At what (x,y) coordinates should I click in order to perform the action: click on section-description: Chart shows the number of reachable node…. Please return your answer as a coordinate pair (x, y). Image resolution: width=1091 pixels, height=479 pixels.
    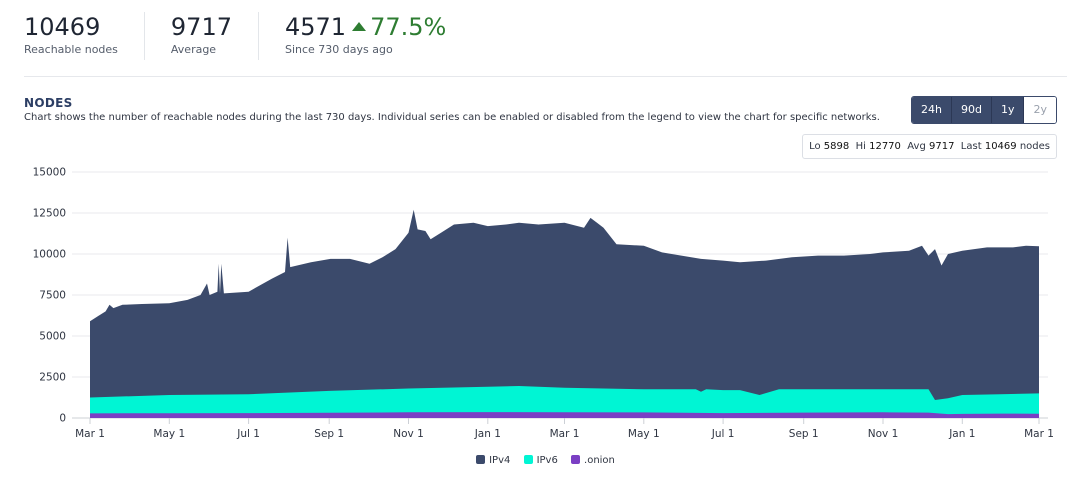
    Looking at the image, I should click on (452, 117).